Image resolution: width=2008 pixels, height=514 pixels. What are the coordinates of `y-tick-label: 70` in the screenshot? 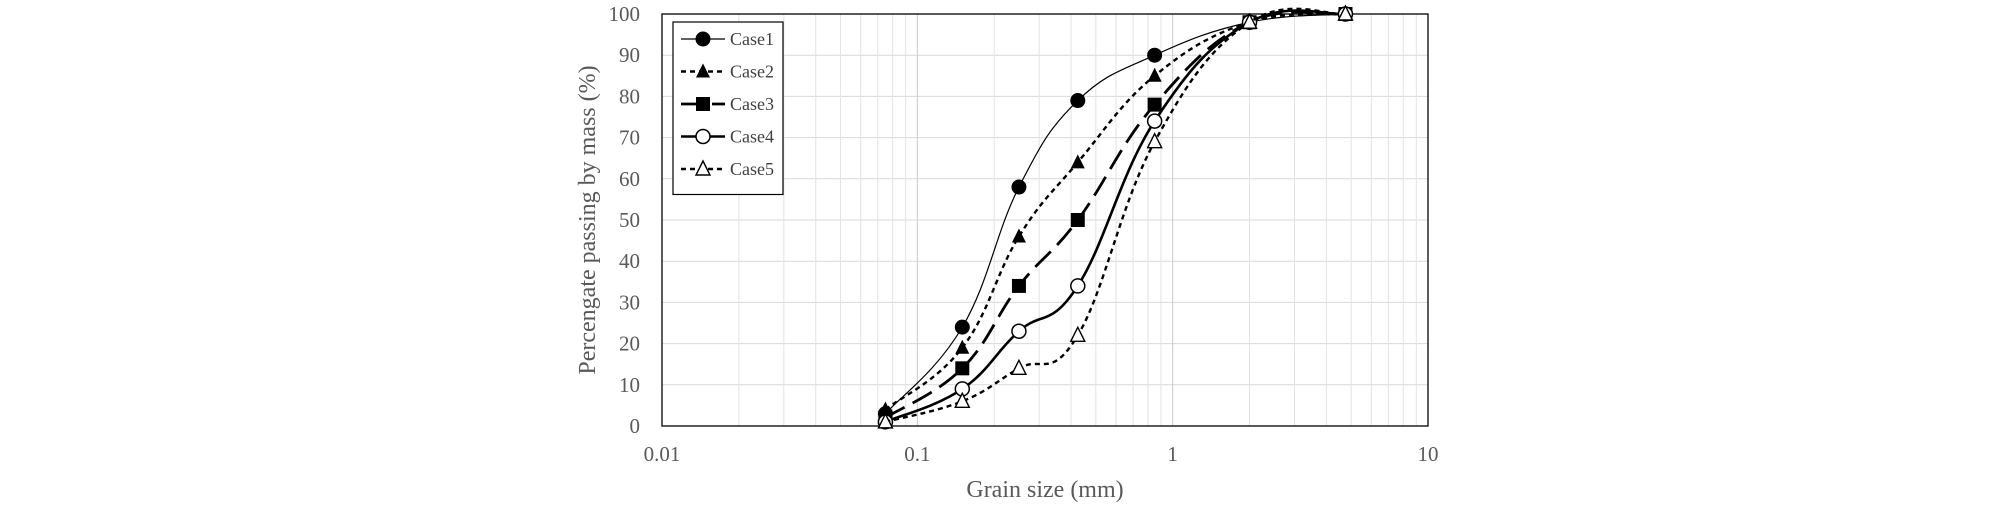 It's located at (629, 138).